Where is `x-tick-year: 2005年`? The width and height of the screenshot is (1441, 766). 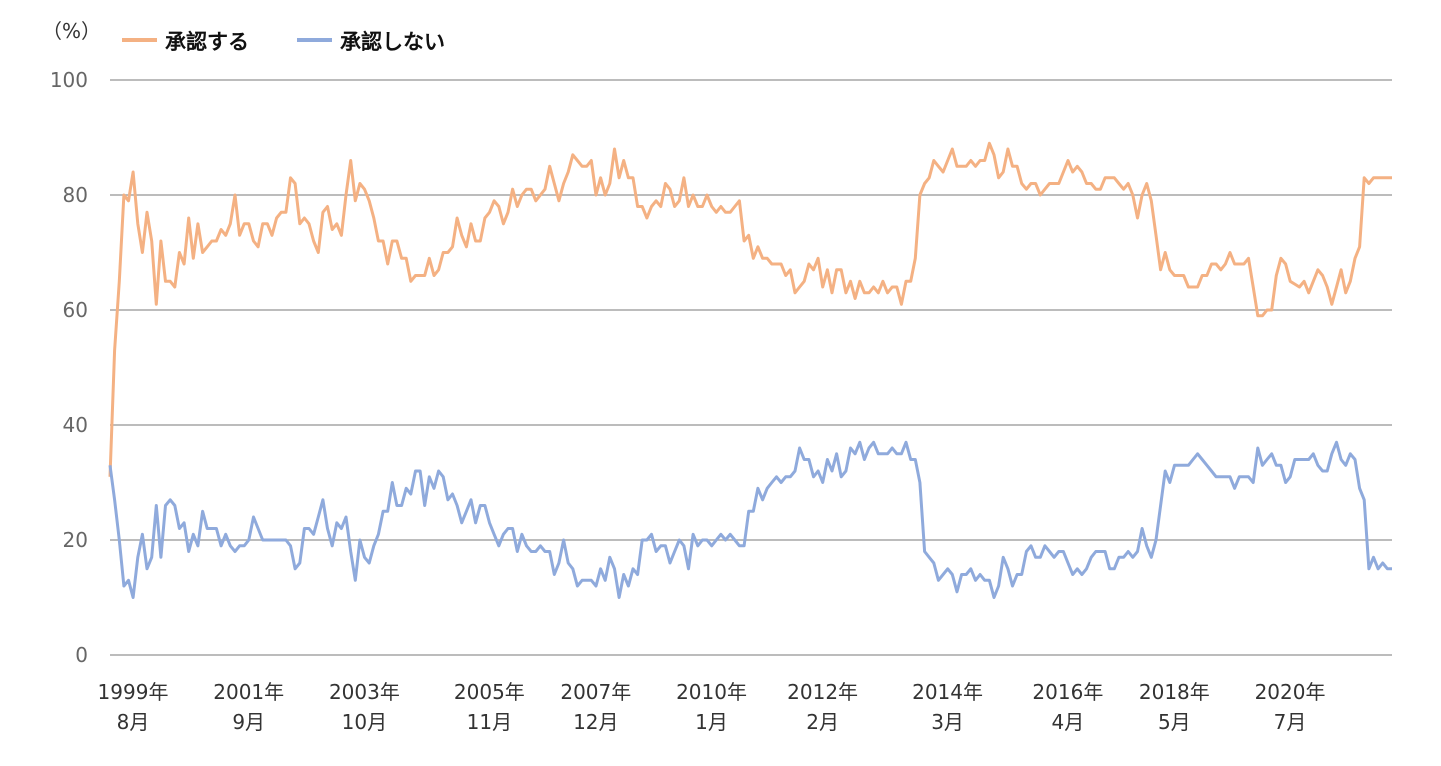 x-tick-year: 2005年 is located at coordinates (489, 692).